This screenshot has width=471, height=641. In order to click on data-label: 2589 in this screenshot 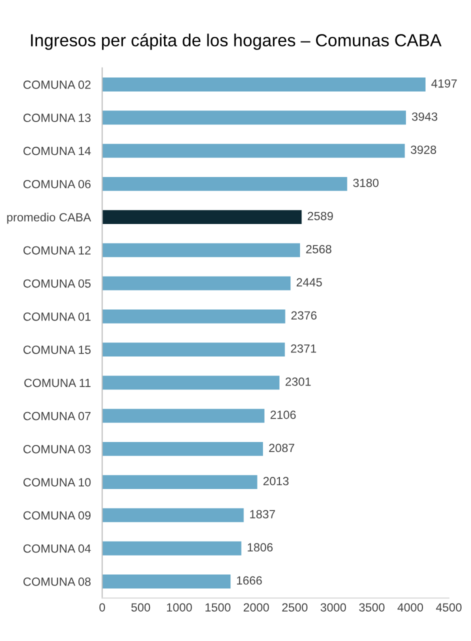, I will do `click(320, 216)`.